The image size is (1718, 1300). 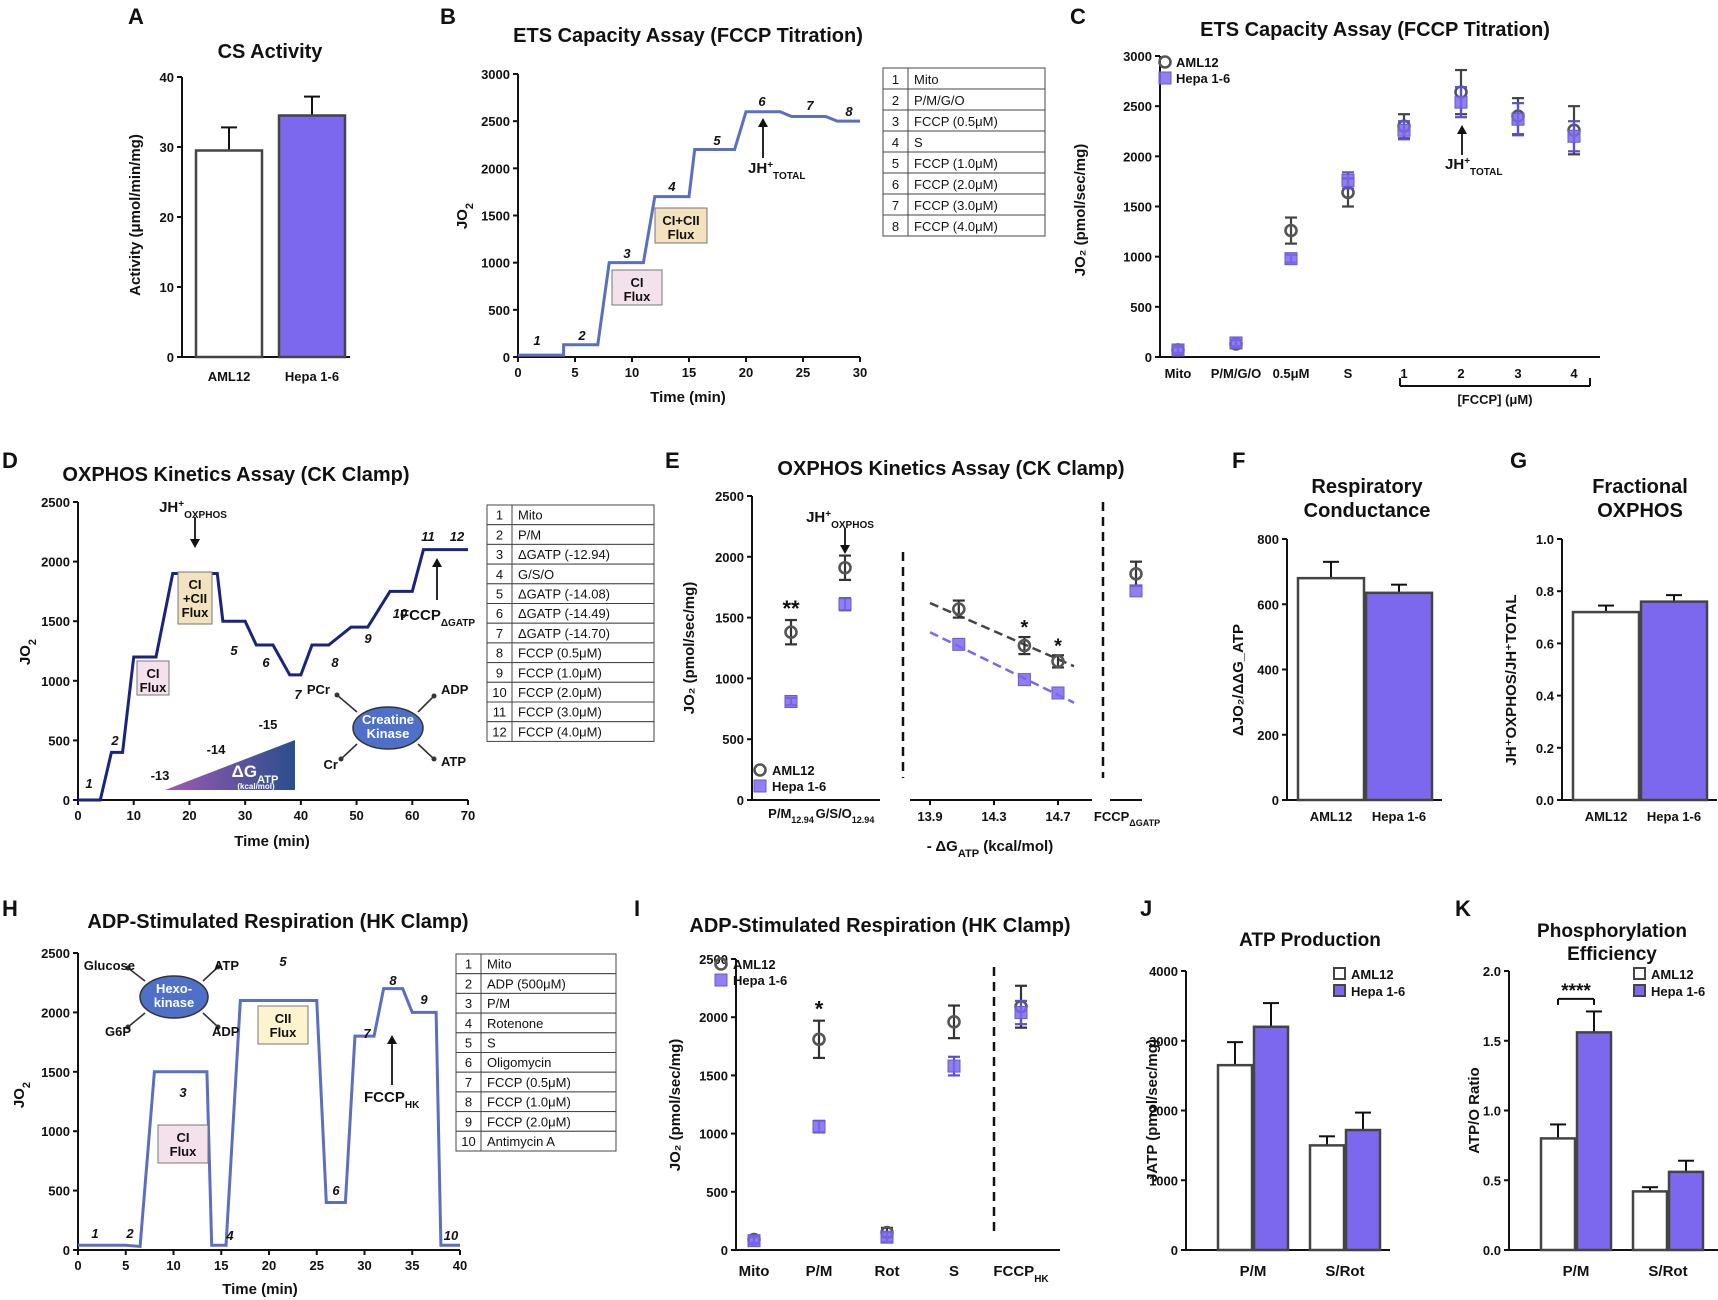 What do you see at coordinates (950, 469) in the screenshot?
I see `panel-e-title: OXPHOS Kinetics Assay (CK Clamp)` at bounding box center [950, 469].